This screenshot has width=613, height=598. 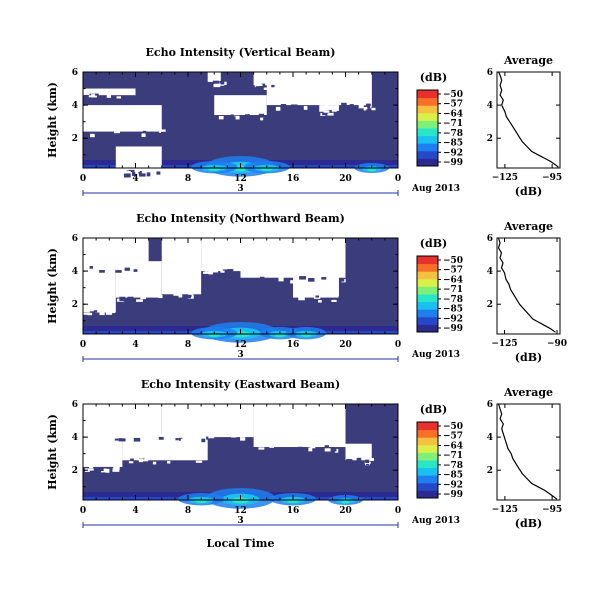 What do you see at coordinates (453, 105) in the screenshot?
I see `colorbar-tick-label: −57` at bounding box center [453, 105].